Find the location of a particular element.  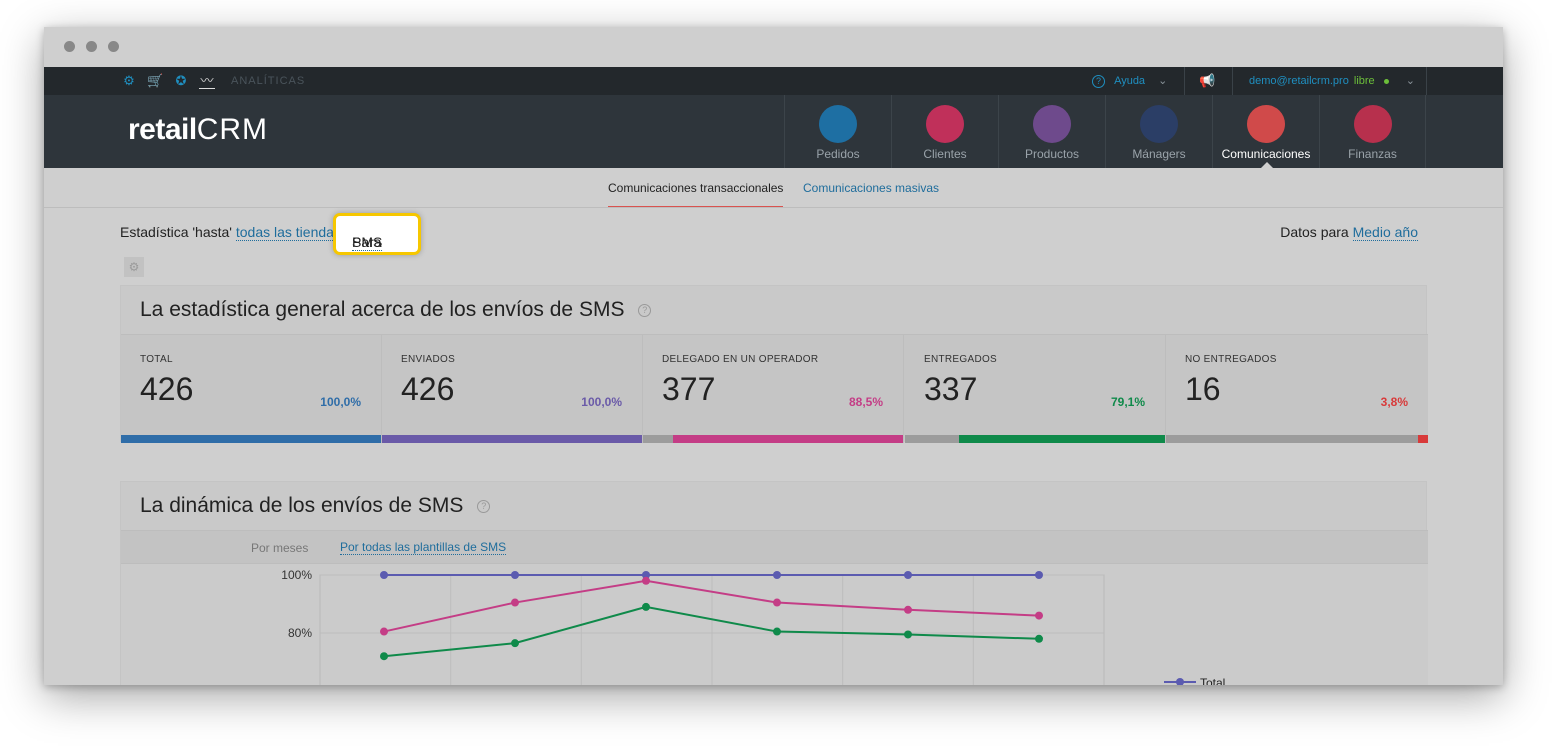

stat-percent: 3,8% is located at coordinates (1394, 402).